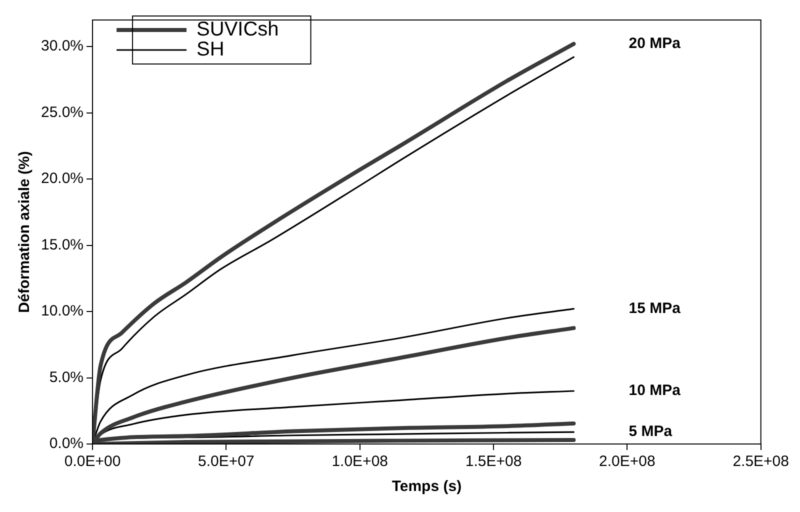  Describe the element at coordinates (493, 461) in the screenshot. I see `x-tick-label: 1.5E+08` at that location.